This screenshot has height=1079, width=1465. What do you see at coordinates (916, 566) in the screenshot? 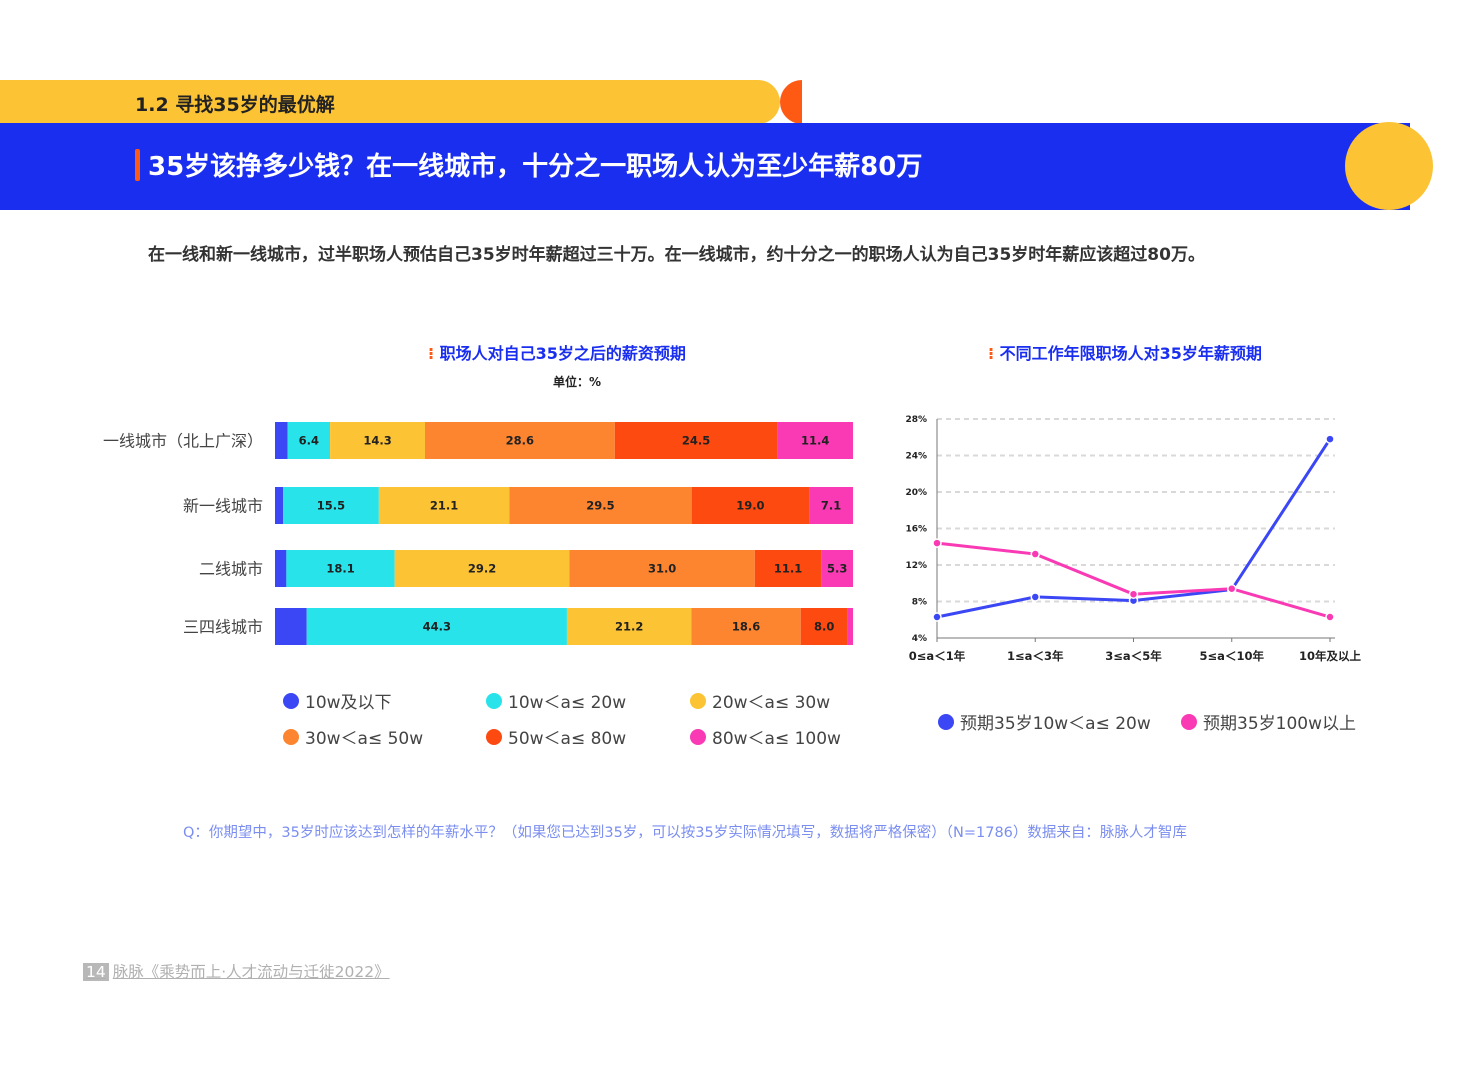
I see `y-tick-label: 12%` at bounding box center [916, 566].